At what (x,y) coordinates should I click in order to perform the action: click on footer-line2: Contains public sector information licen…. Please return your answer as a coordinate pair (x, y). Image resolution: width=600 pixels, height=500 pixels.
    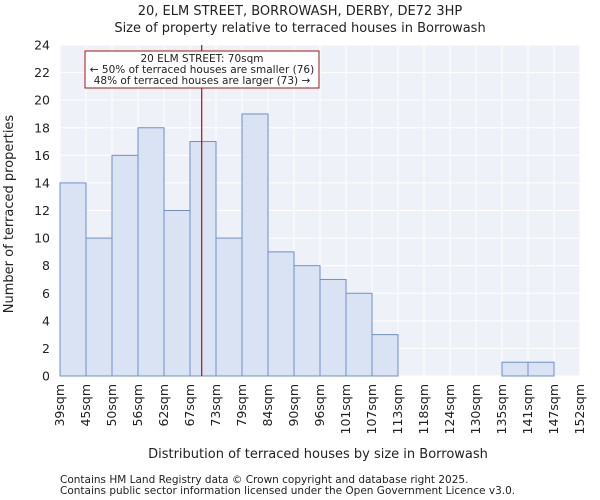
    Looking at the image, I should click on (287, 491).